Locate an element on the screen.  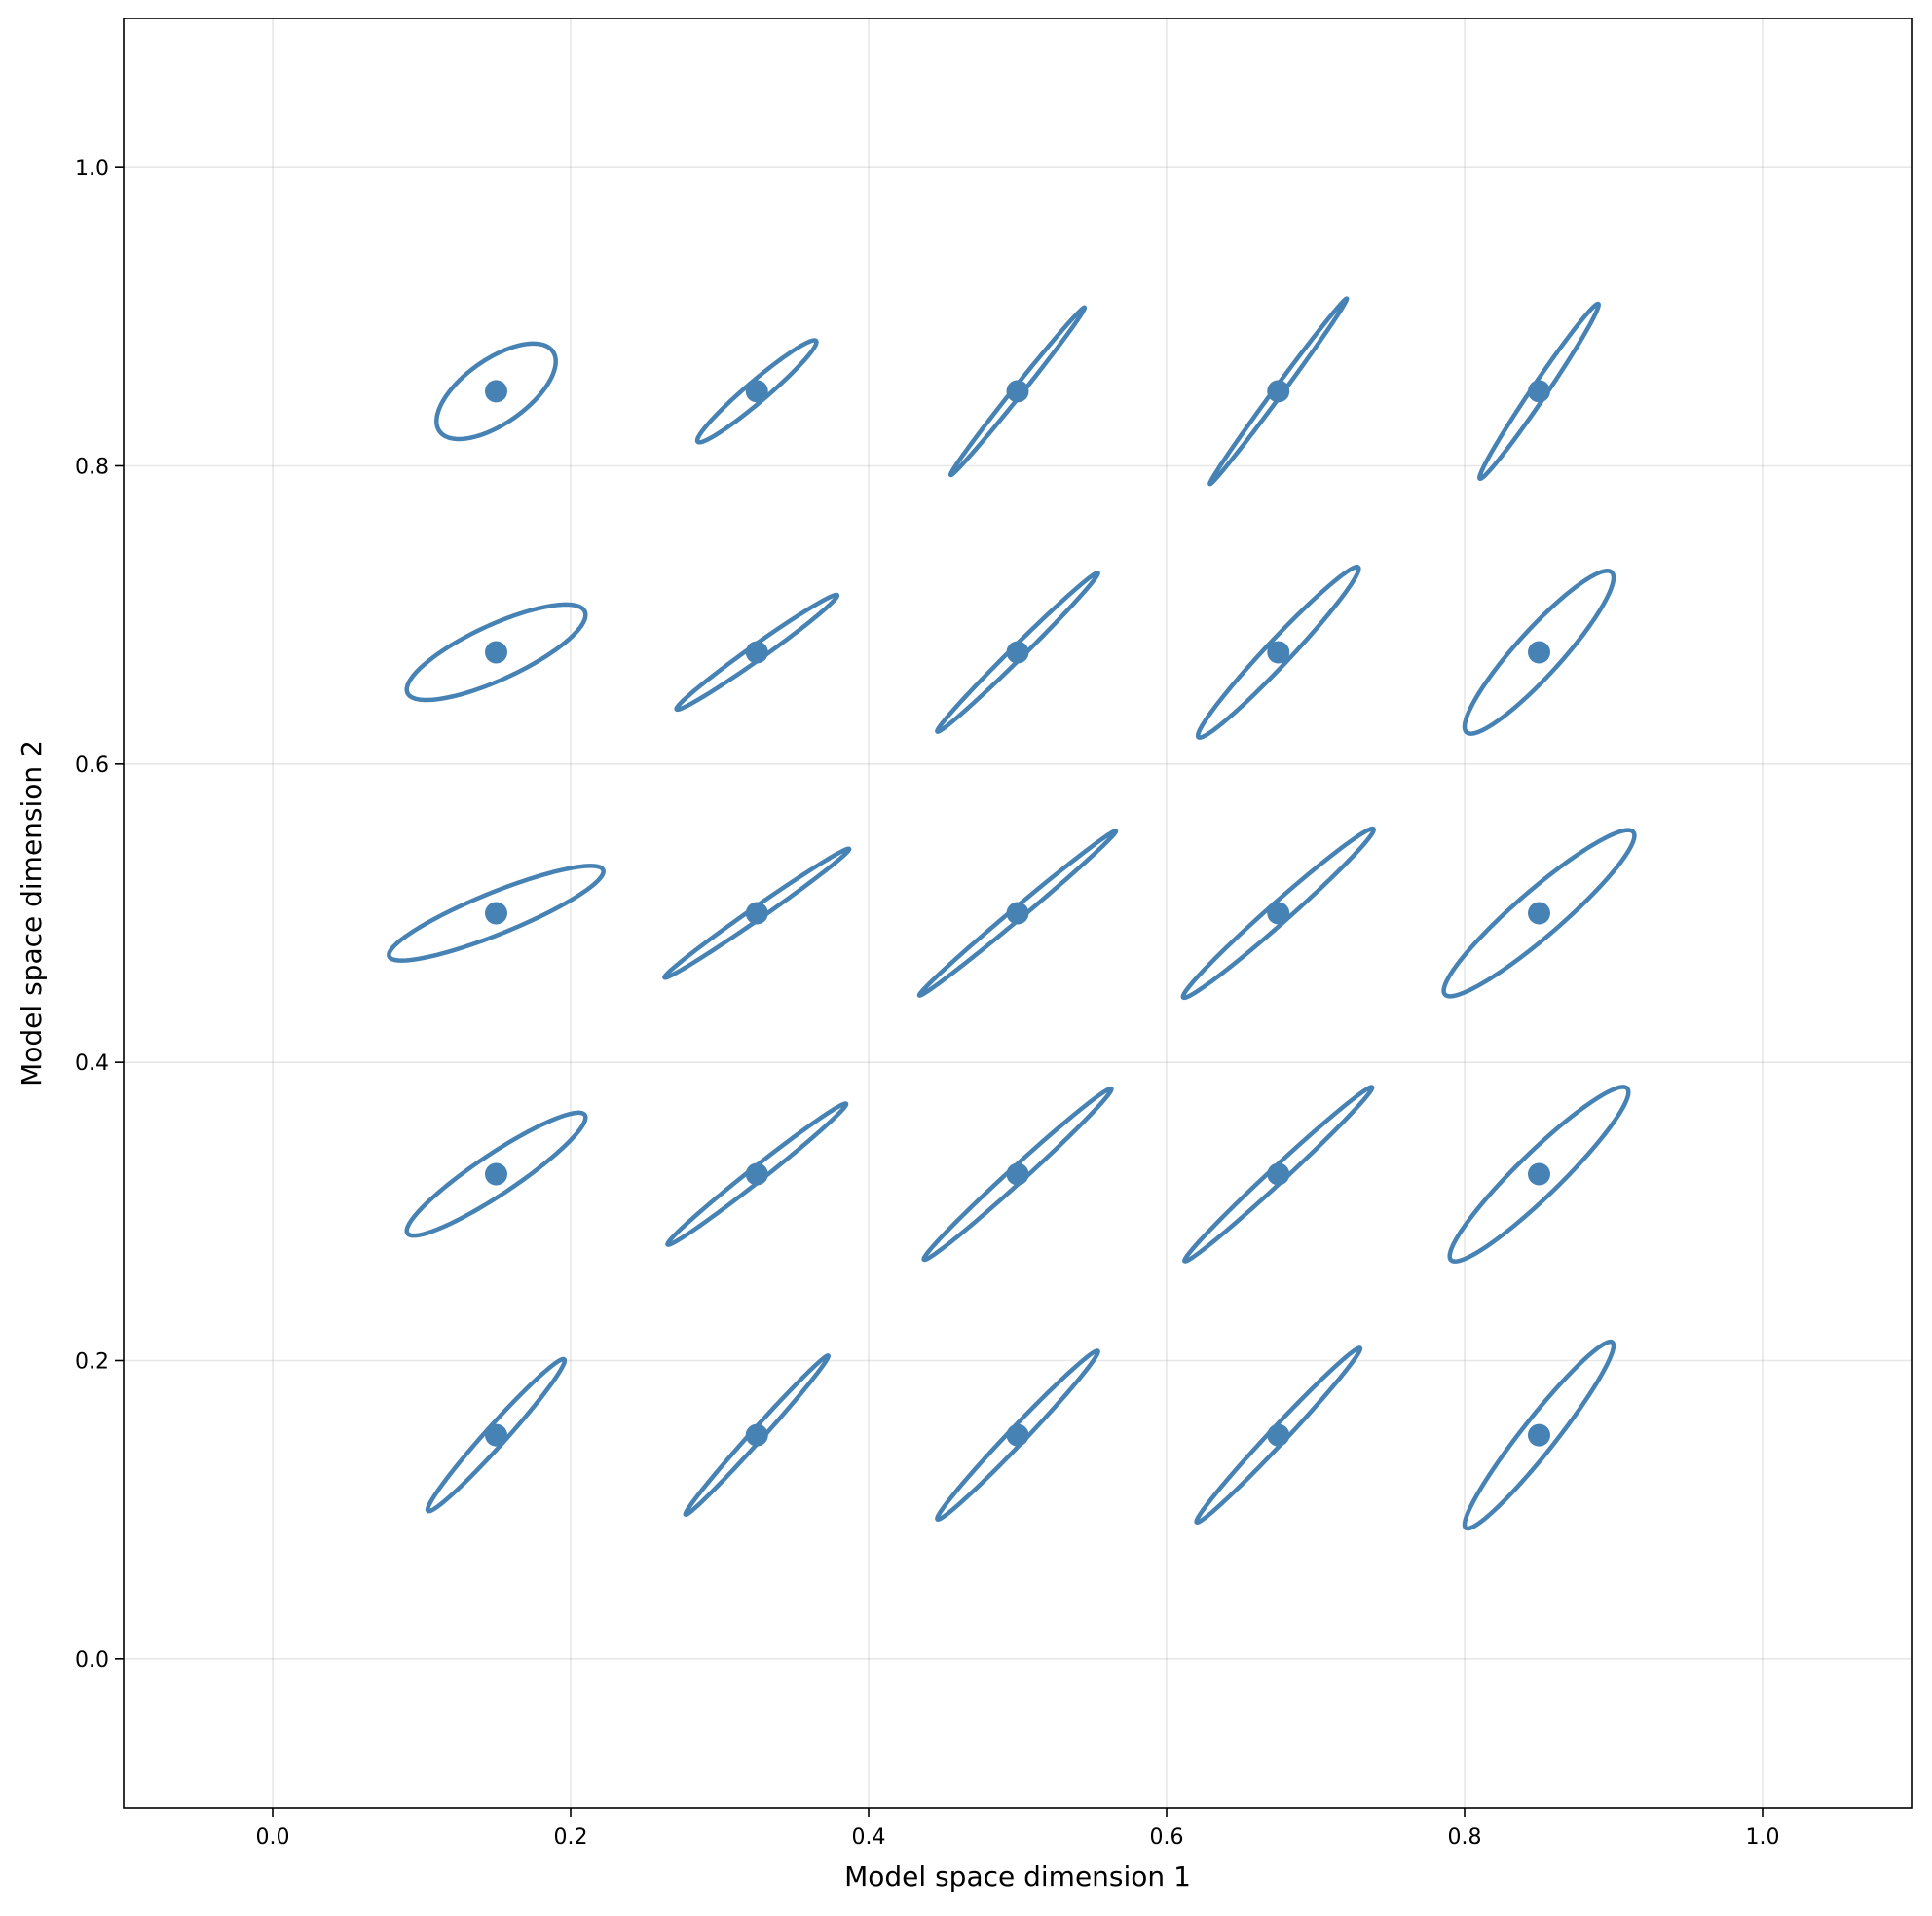
x-tick-label: 0.2 is located at coordinates (571, 1837).